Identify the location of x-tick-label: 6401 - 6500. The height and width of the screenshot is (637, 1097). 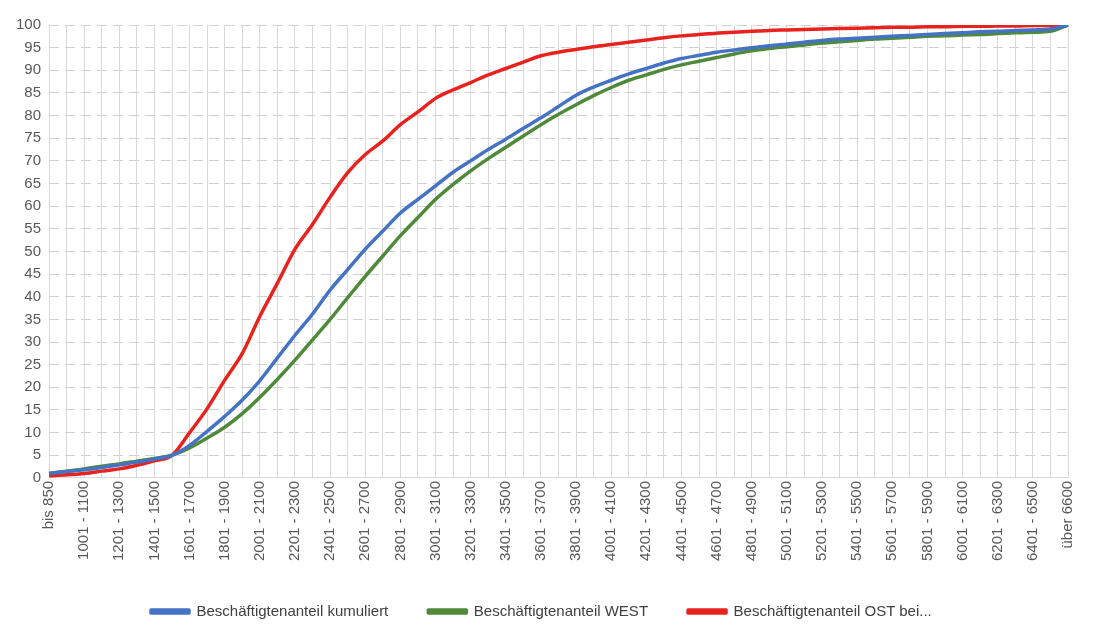
(1031, 521).